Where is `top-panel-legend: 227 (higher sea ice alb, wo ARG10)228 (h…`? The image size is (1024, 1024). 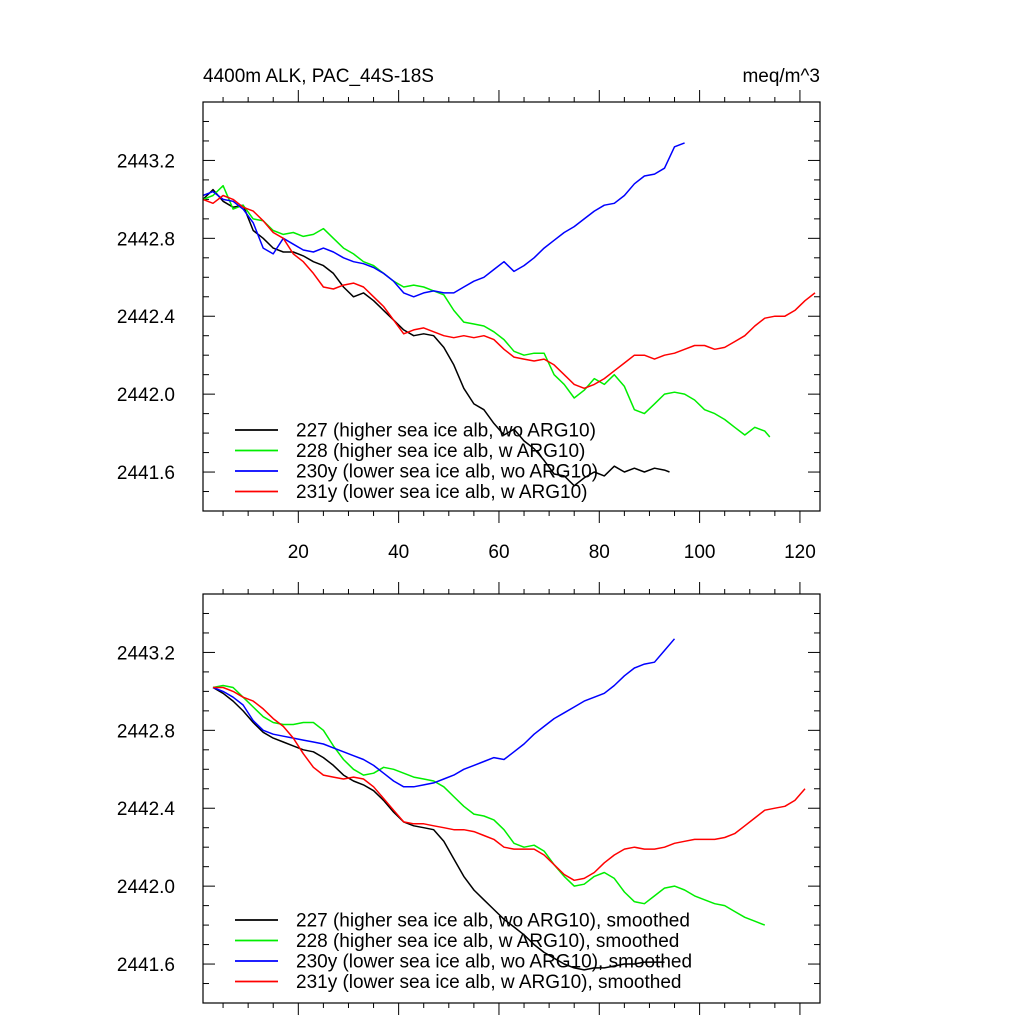
top-panel-legend: 227 (higher sea ice alb, wo ARG10)228 (h… is located at coordinates (416, 462).